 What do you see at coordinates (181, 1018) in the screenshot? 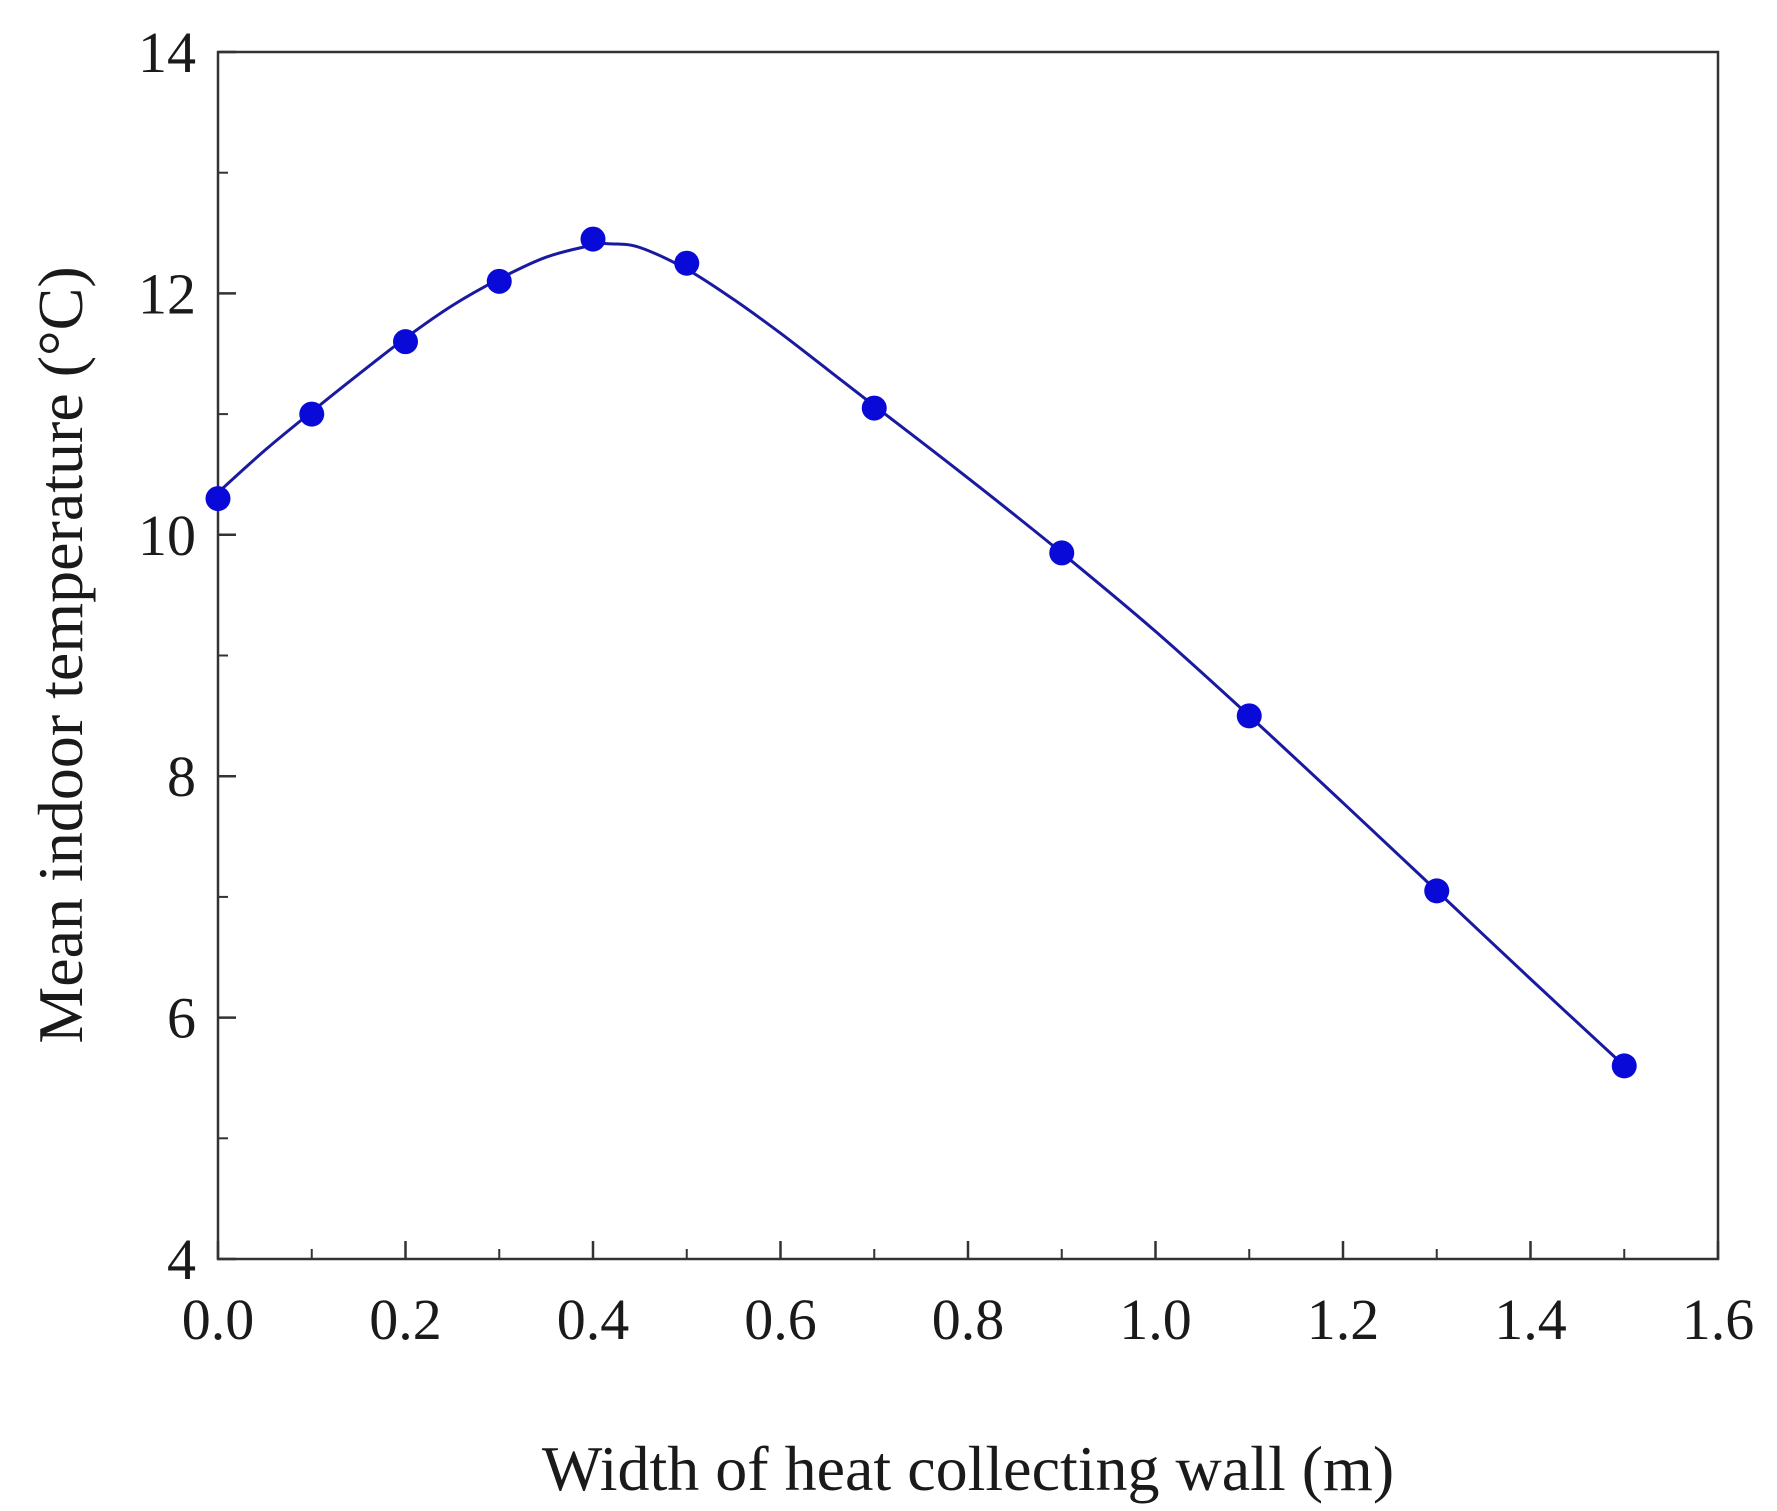
I see `y-tick-label: 6` at bounding box center [181, 1018].